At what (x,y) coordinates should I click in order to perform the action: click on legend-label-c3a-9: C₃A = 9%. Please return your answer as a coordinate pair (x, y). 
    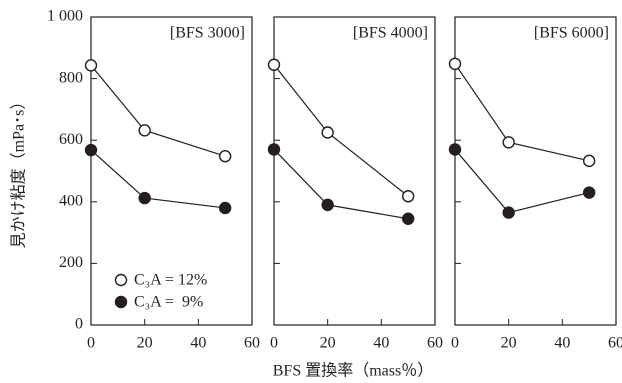
    Looking at the image, I should click on (168, 302).